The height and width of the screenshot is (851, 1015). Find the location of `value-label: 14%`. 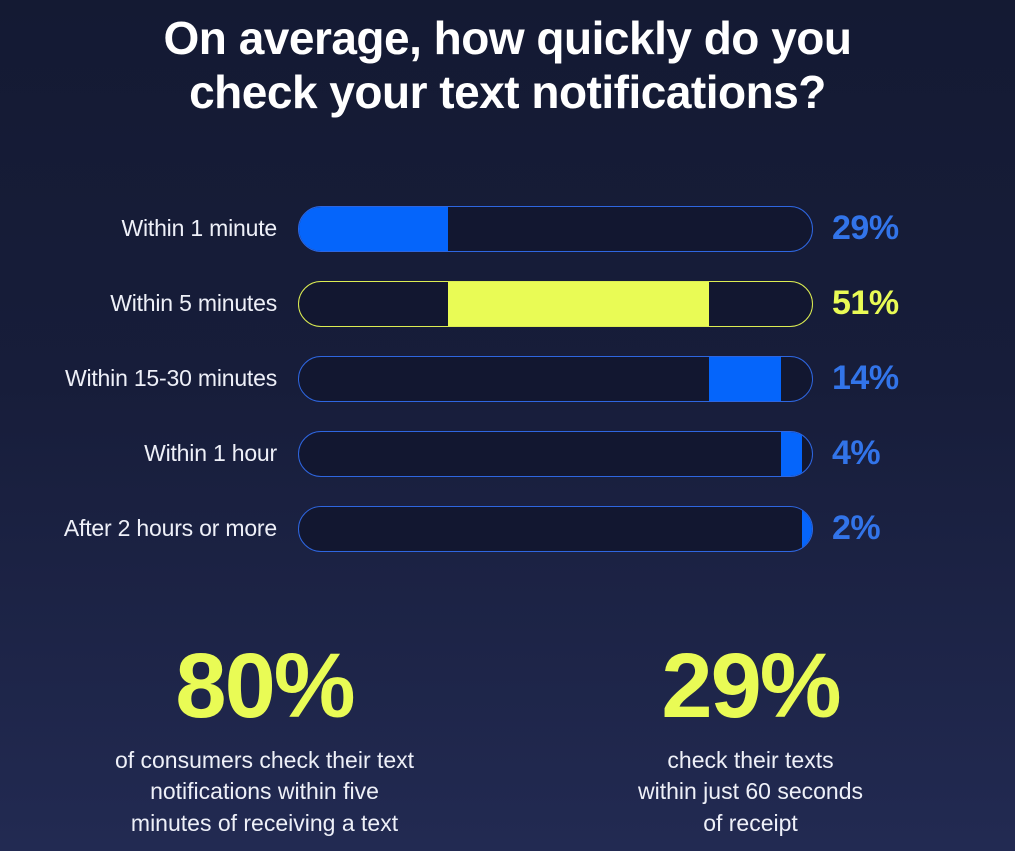

value-label: 14% is located at coordinates (865, 378).